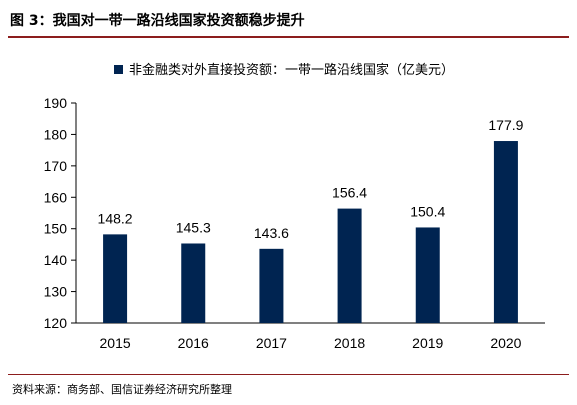 This screenshot has height=405, width=577. Describe the element at coordinates (115, 343) in the screenshot. I see `x-tick-label-2015: 2015` at that location.